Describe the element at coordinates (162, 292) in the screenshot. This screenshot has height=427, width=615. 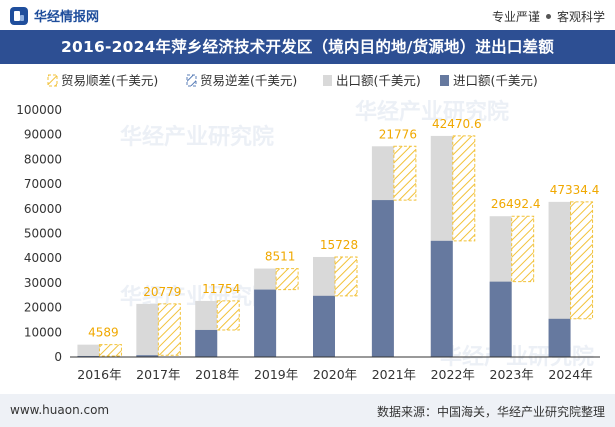
I see `data-label: 20779` at that location.